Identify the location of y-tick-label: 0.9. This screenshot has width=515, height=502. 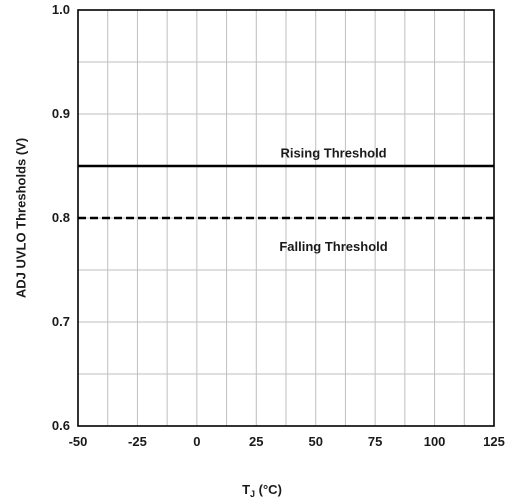
(61, 113).